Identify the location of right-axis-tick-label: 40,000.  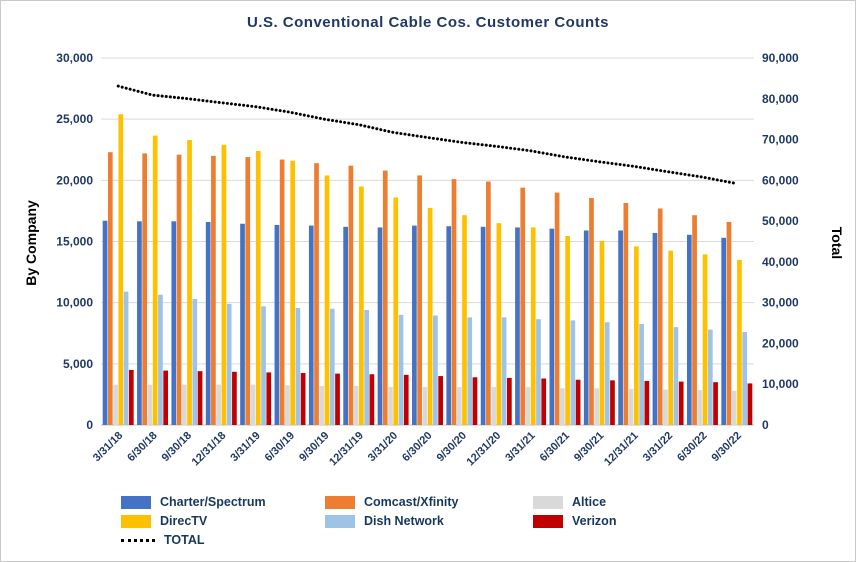
(780, 262).